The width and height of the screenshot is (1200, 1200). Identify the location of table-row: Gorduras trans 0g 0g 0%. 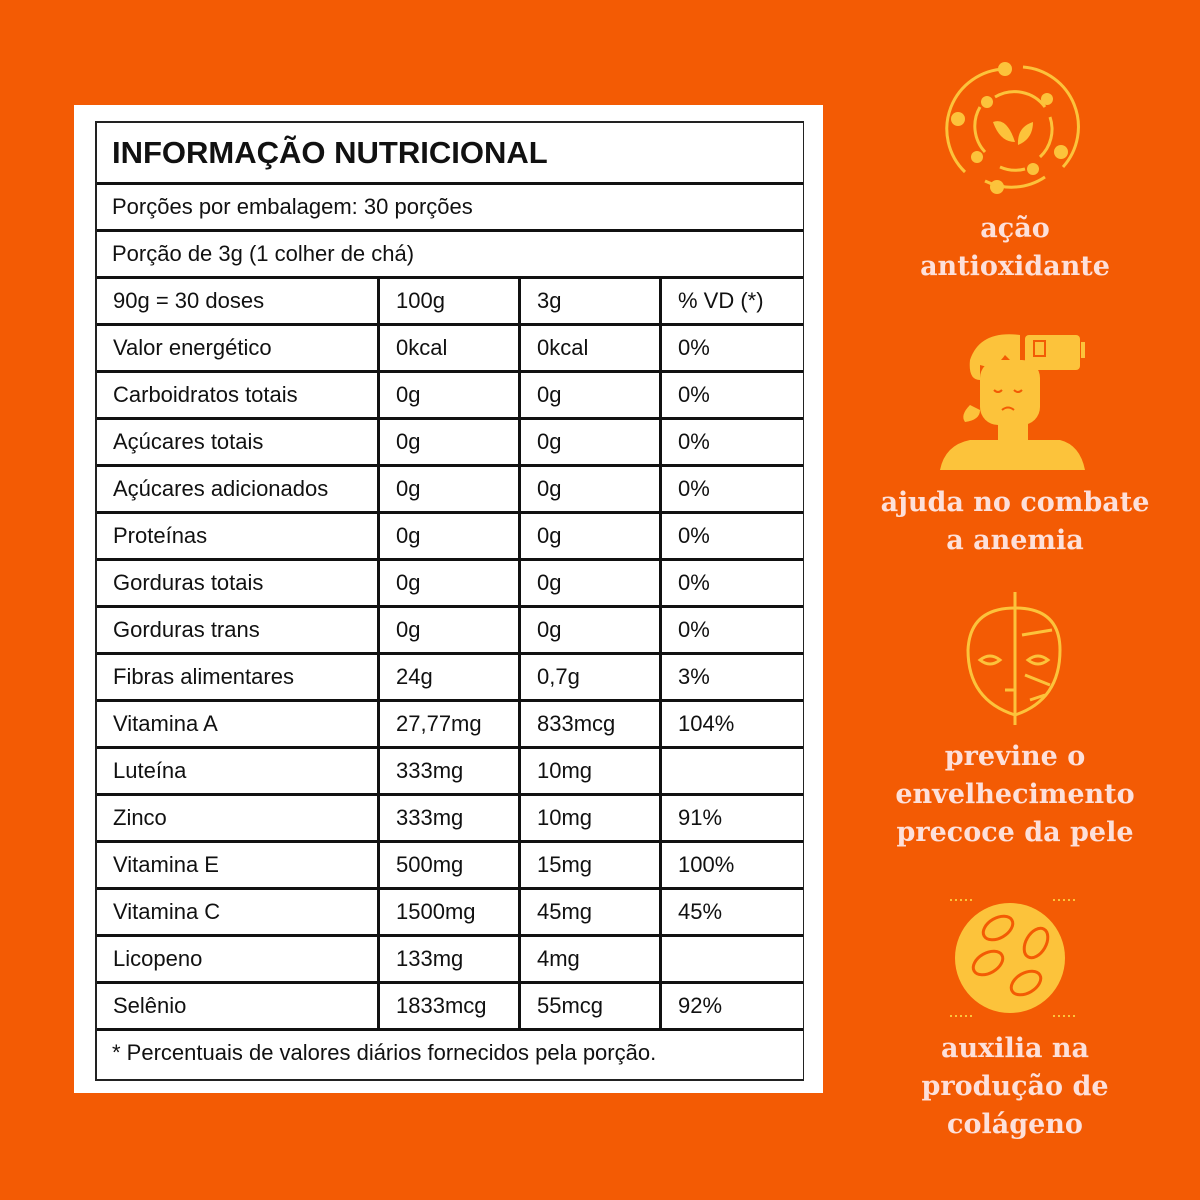
(450, 631).